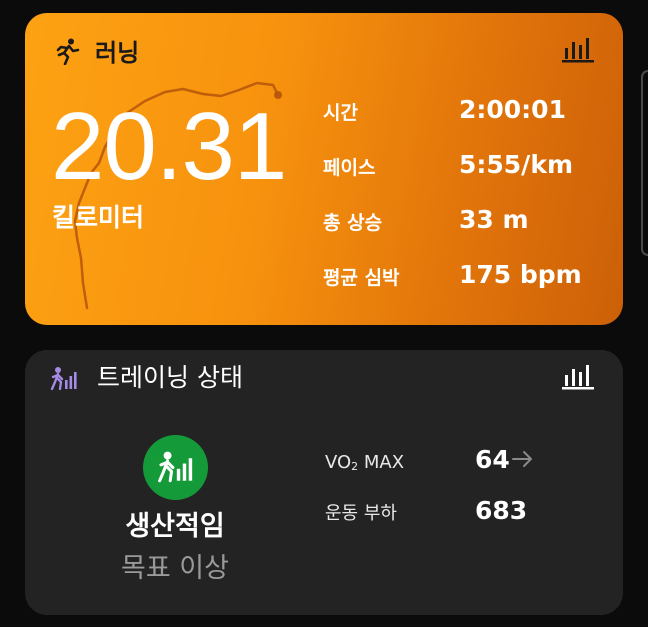  I want to click on elevation-value: 33 m, so click(494, 219).